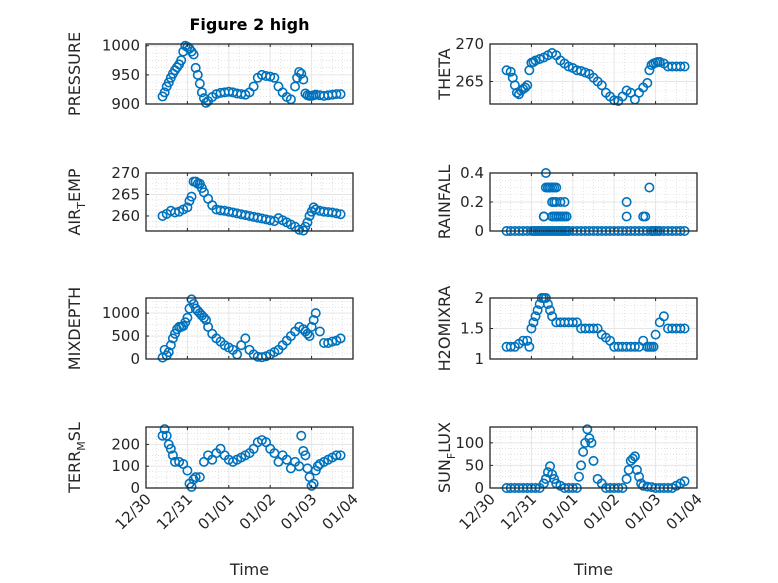 Image resolution: width=778 pixels, height=583 pixels. What do you see at coordinates (125, 75) in the screenshot?
I see `y-tick-label: 950` at bounding box center [125, 75].